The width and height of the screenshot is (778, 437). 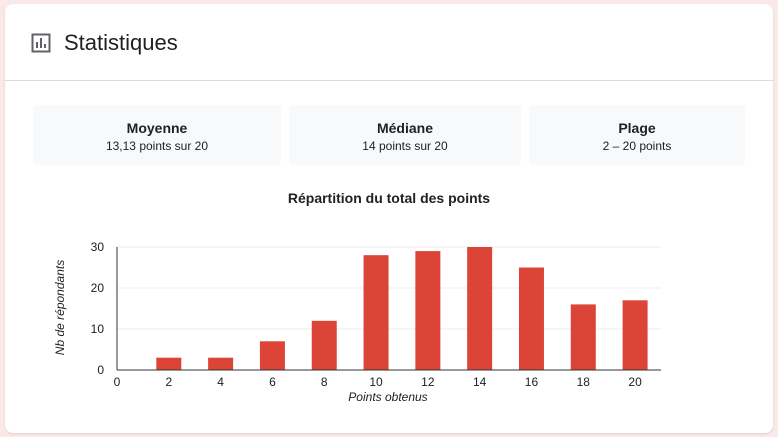 I want to click on x-tick-label: 2, so click(x=168, y=382).